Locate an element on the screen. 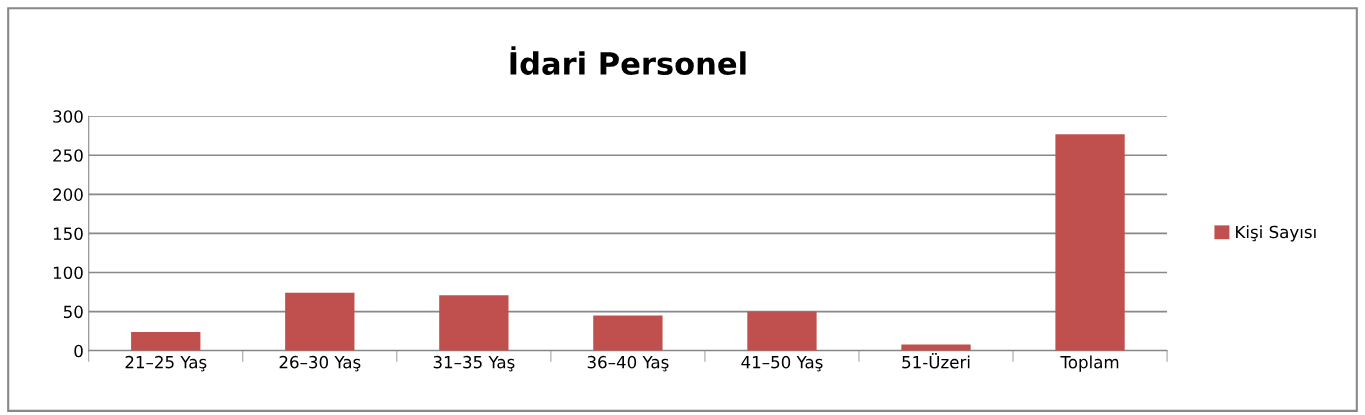 This screenshot has width=1365, height=415. y-tick-label: 0 is located at coordinates (78, 351).